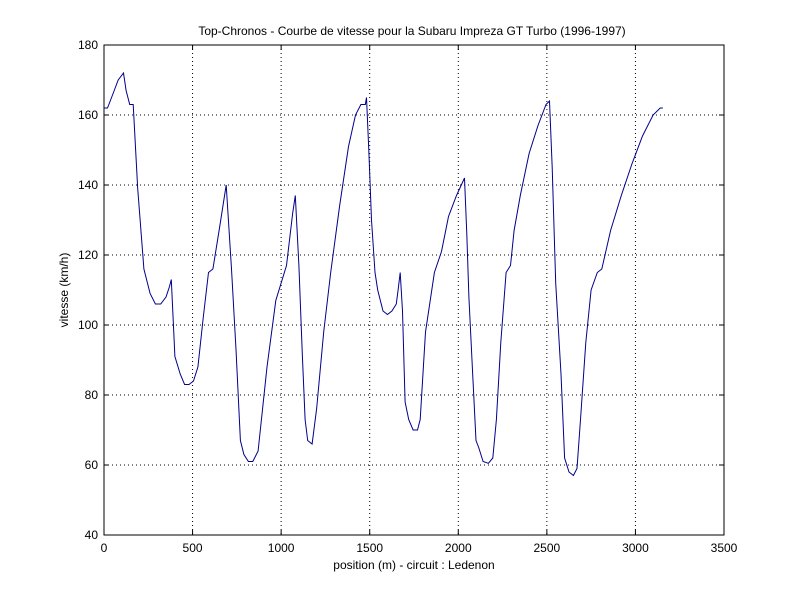 The width and height of the screenshot is (800, 601). Describe the element at coordinates (369, 548) in the screenshot. I see `x-tick-label: 1500` at that location.